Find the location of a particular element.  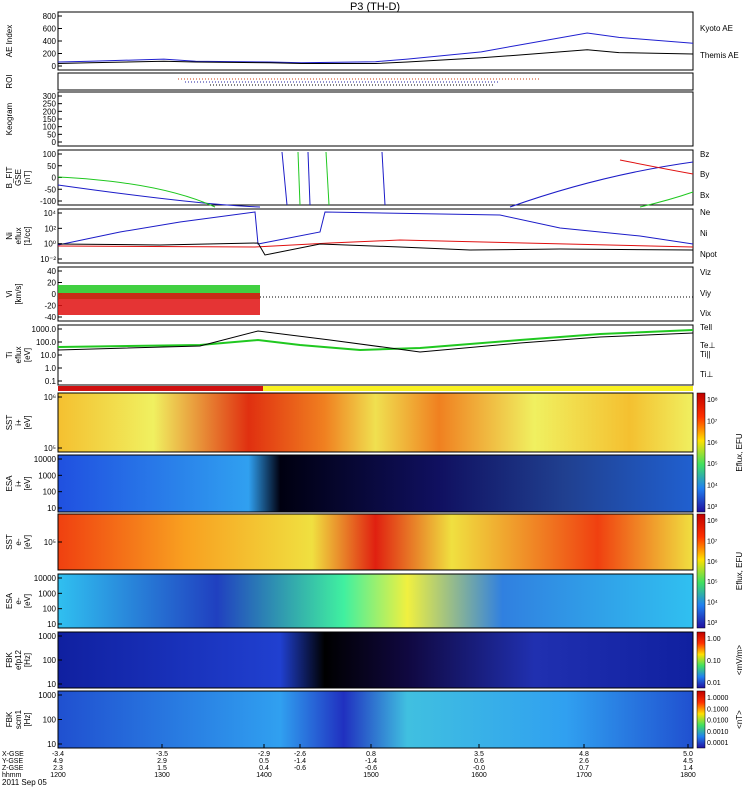

ti-ytick-label: 1000.0 is located at coordinates (44, 329).